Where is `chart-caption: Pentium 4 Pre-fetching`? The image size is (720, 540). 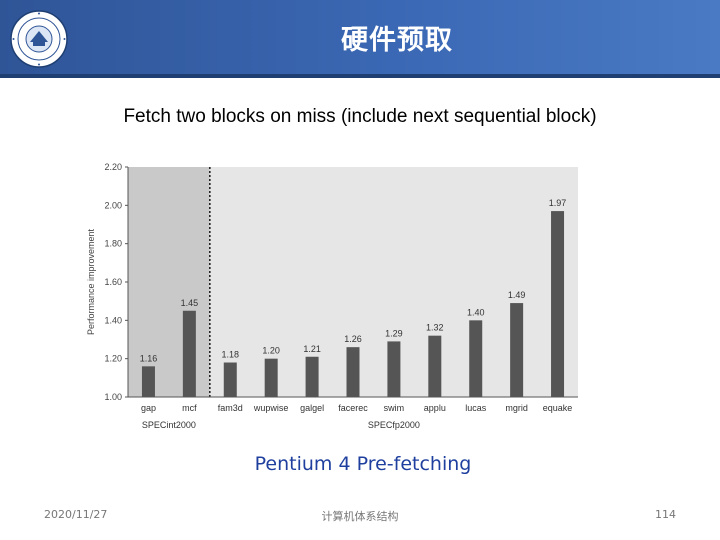 chart-caption: Pentium 4 Pre-fetching is located at coordinates (363, 464).